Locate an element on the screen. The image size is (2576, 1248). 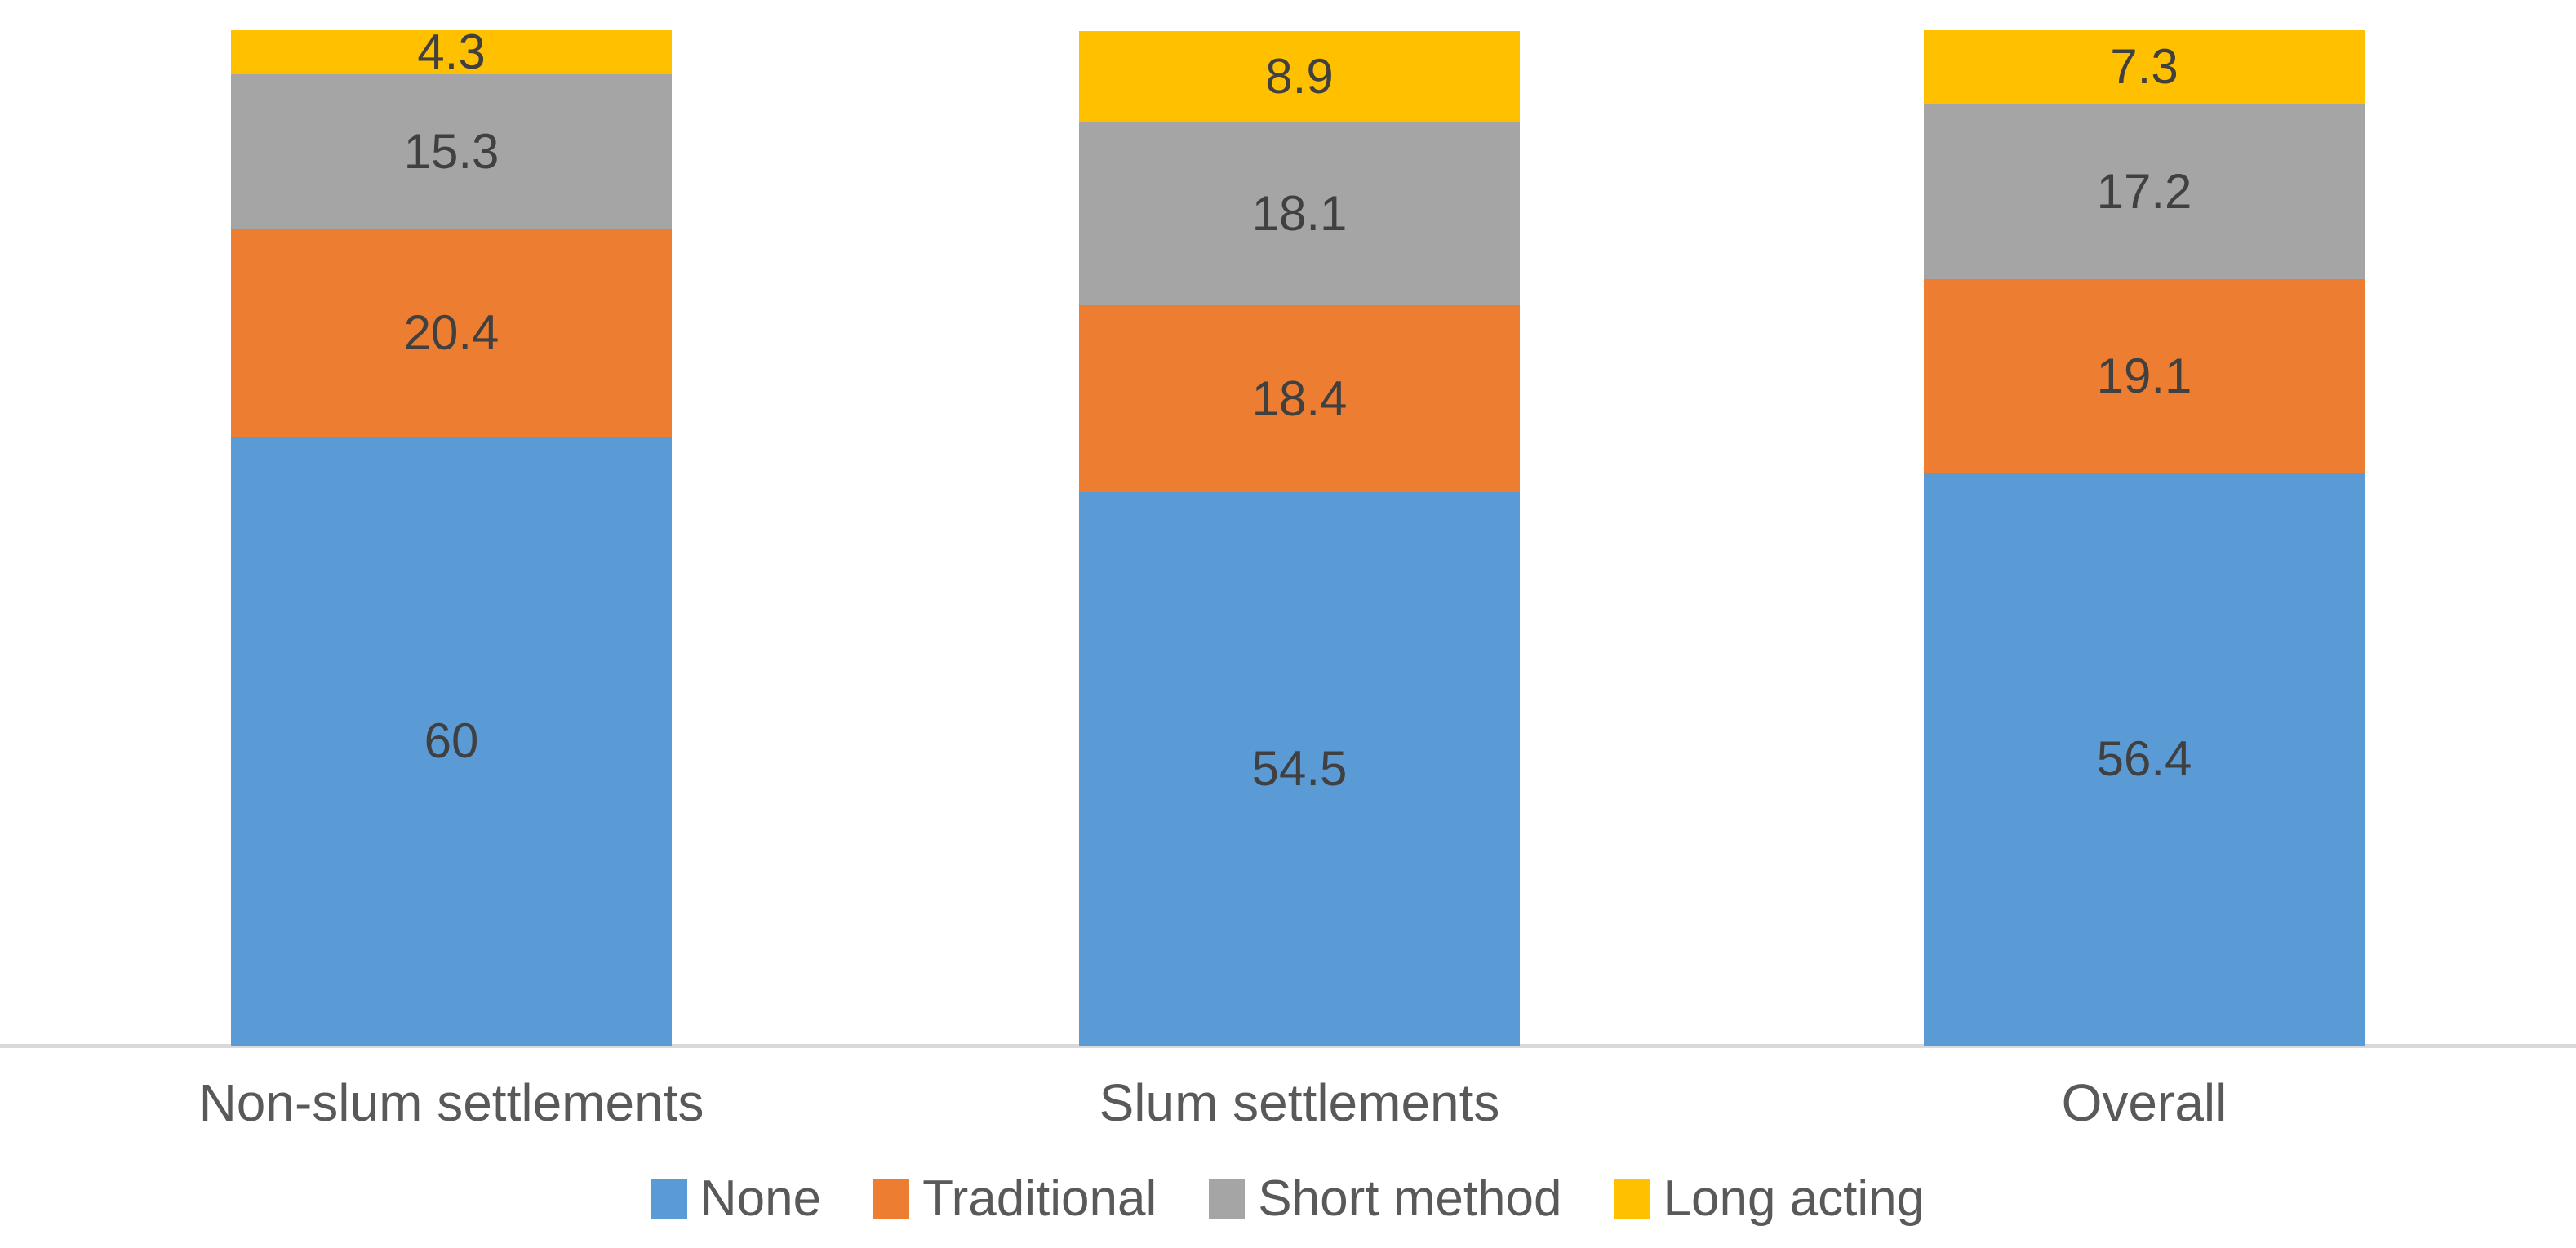
data-label: 15.3 is located at coordinates (451, 151).